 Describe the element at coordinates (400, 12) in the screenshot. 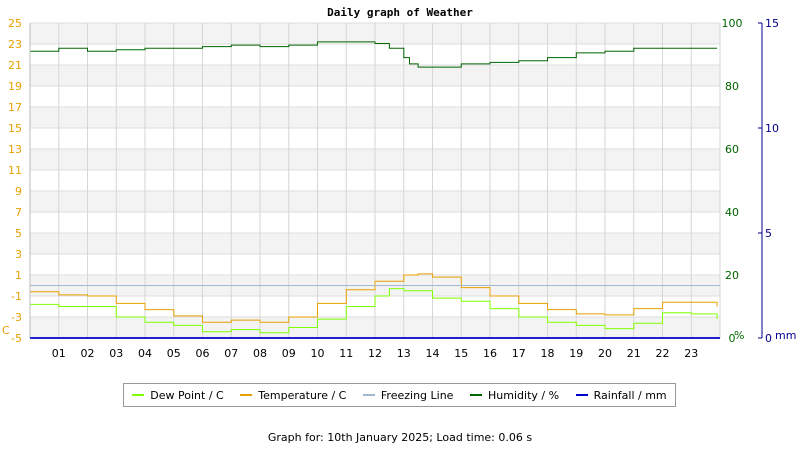

I see `chart-title: Daily graph of Weather` at that location.